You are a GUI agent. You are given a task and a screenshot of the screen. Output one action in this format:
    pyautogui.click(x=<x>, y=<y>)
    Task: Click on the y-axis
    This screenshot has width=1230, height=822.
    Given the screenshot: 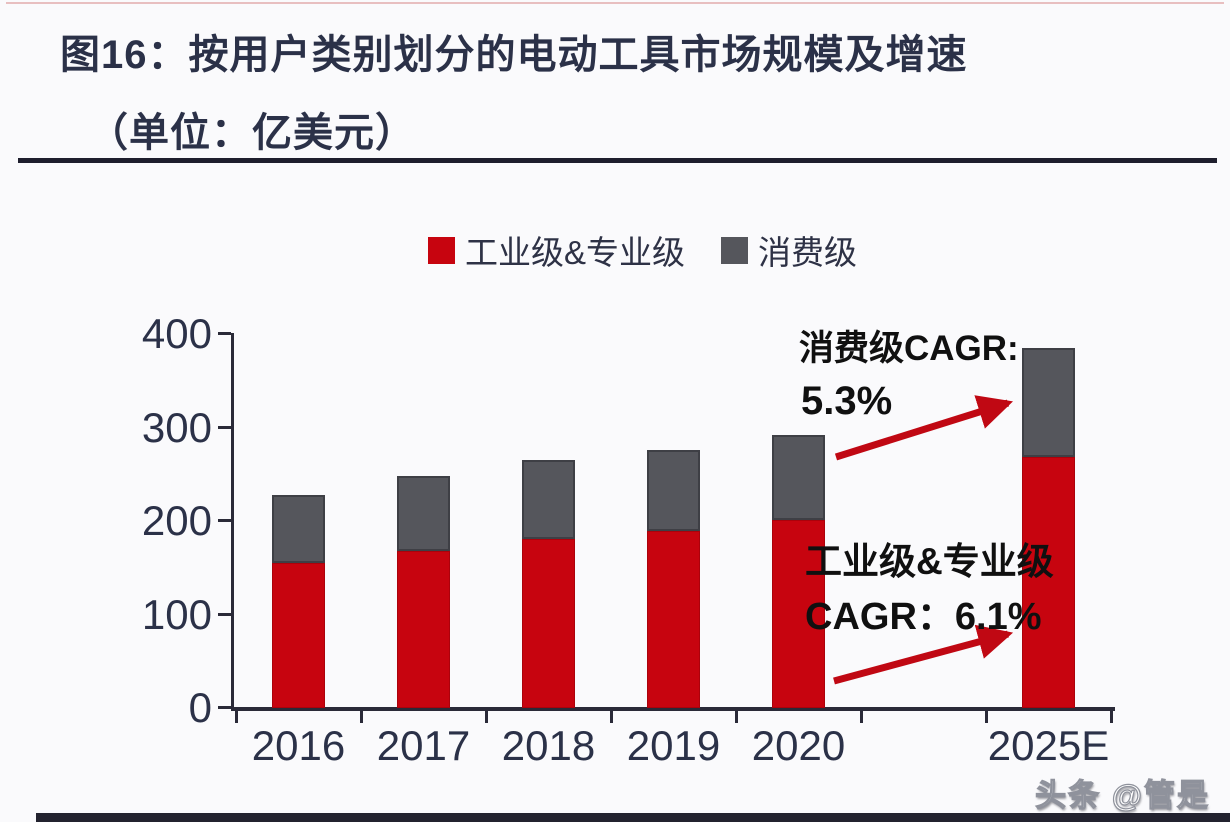 What is the action you would take?
    pyautogui.click(x=232, y=522)
    